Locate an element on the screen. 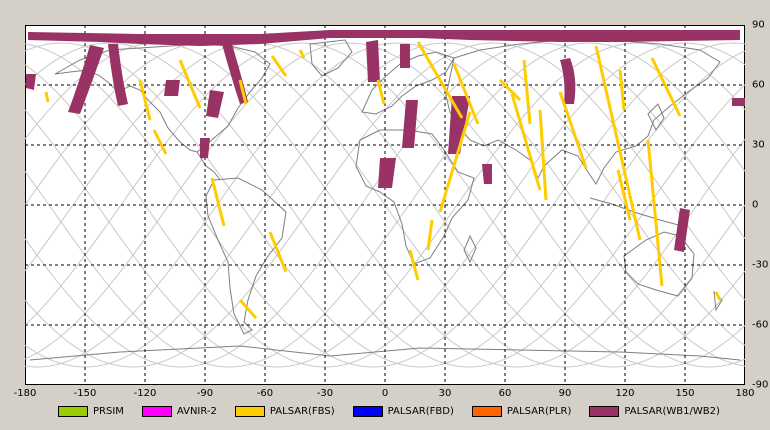 The height and width of the screenshot is (430, 770). x-tick-label: -150 is located at coordinates (85, 393).